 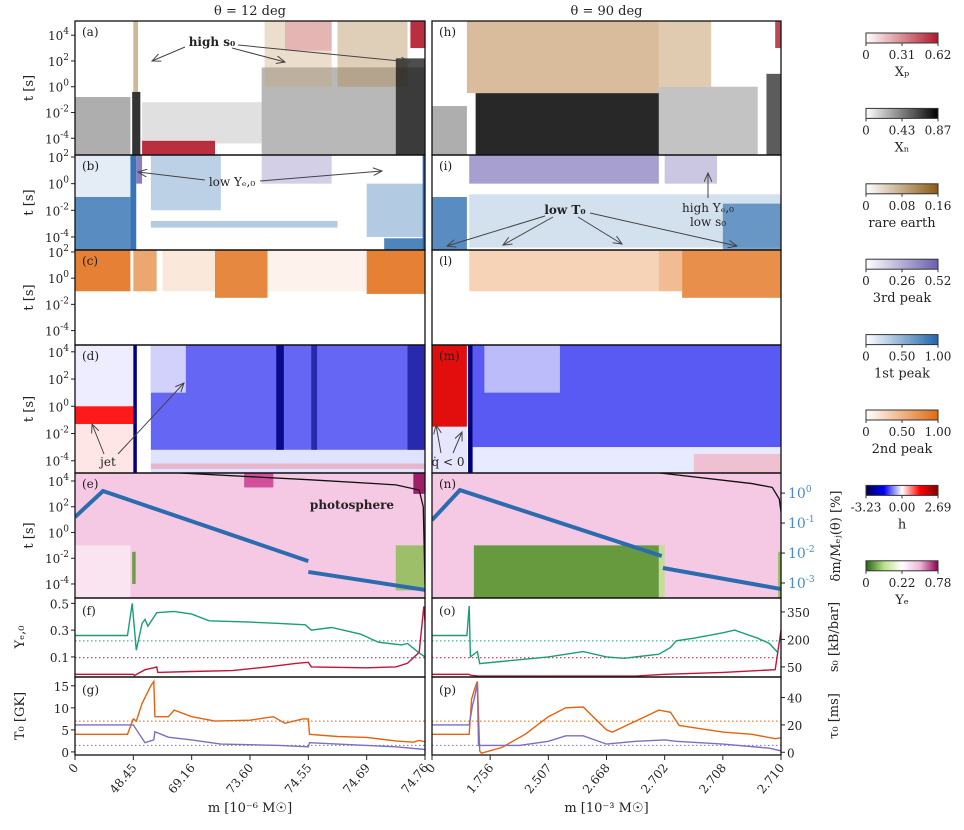 What do you see at coordinates (801, 523) in the screenshot?
I see `y2-tick-label: 10⁻¹` at bounding box center [801, 523].